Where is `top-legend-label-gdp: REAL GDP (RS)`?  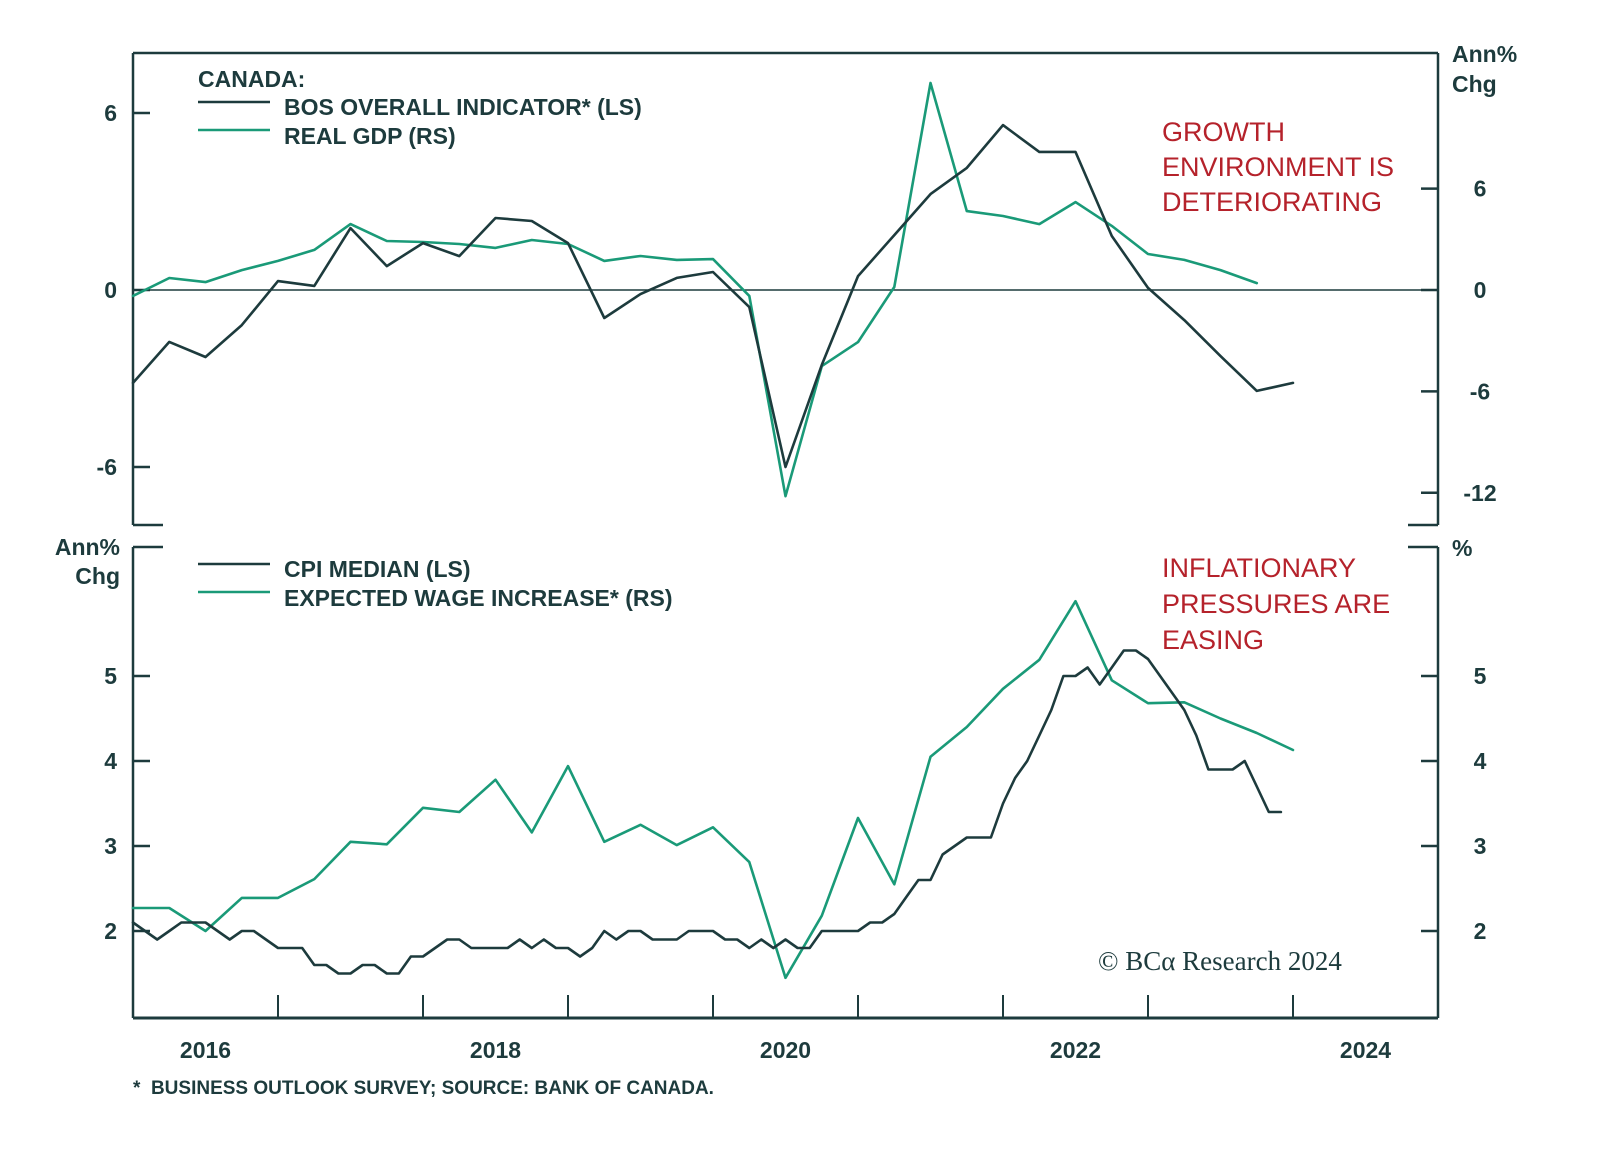 top-legend-label-gdp: REAL GDP (RS) is located at coordinates (370, 136).